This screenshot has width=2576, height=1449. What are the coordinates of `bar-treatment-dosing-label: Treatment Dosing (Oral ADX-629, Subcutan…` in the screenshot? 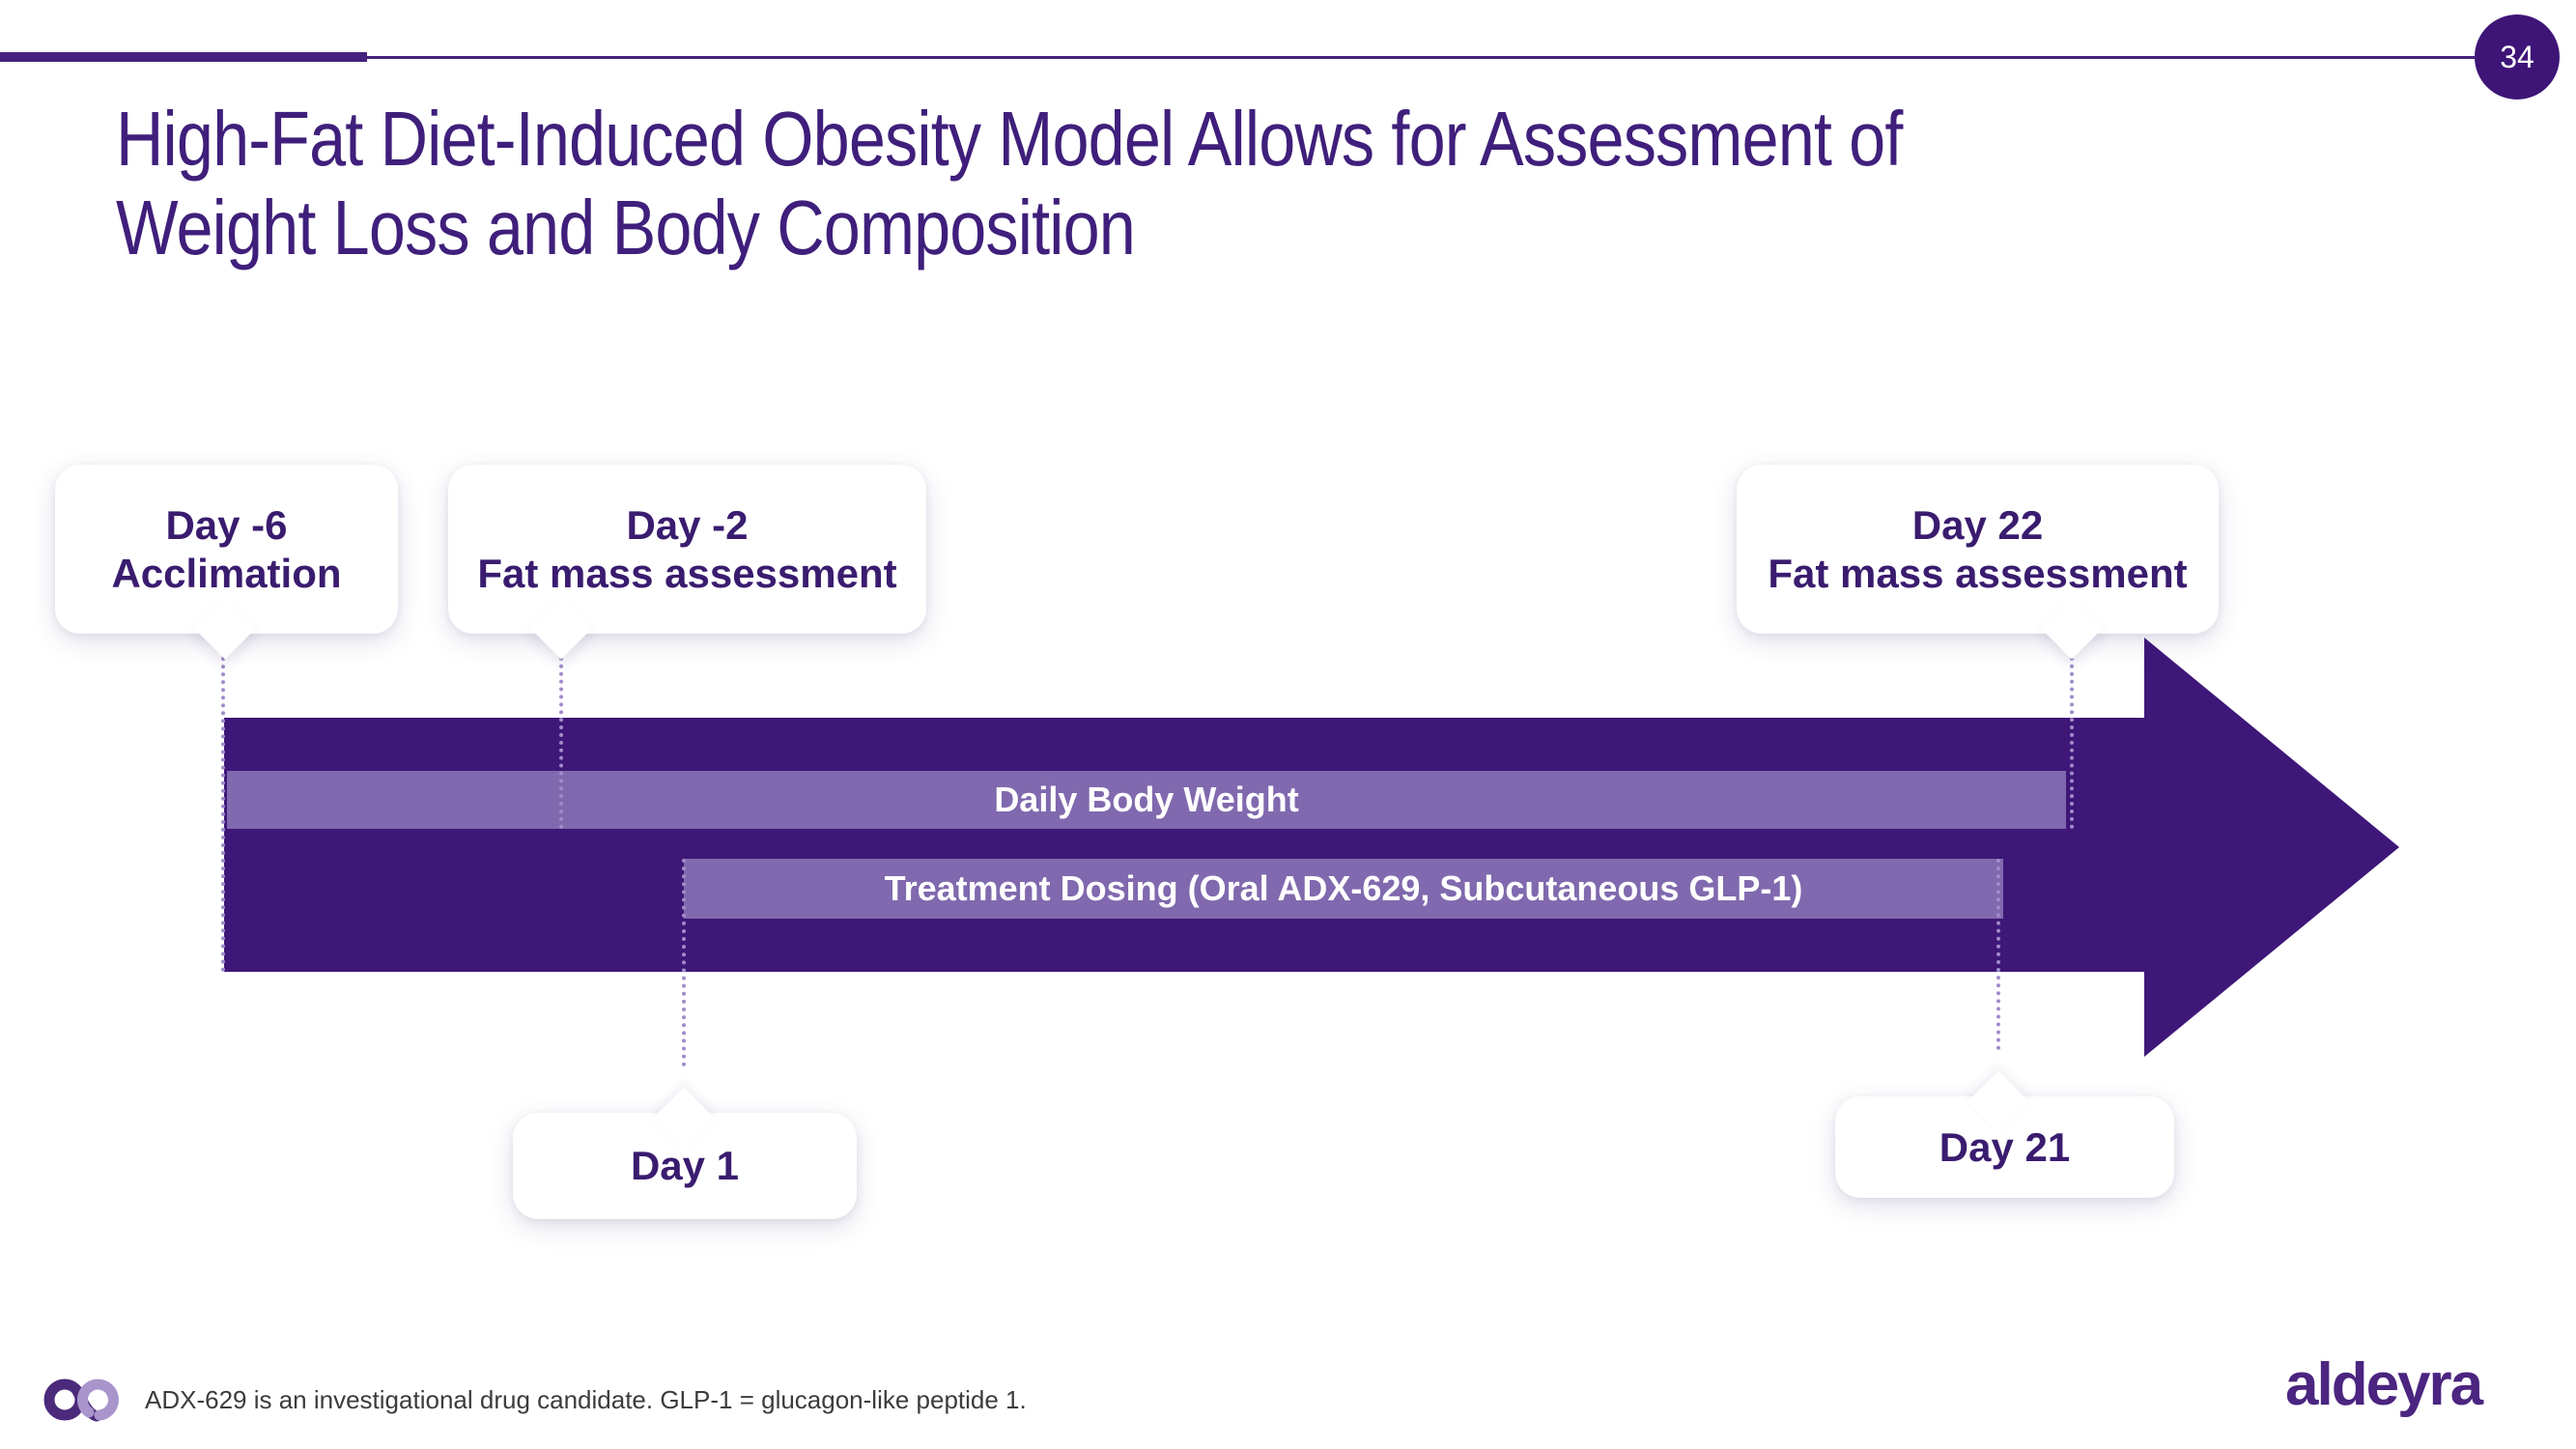 It's located at (1343, 888).